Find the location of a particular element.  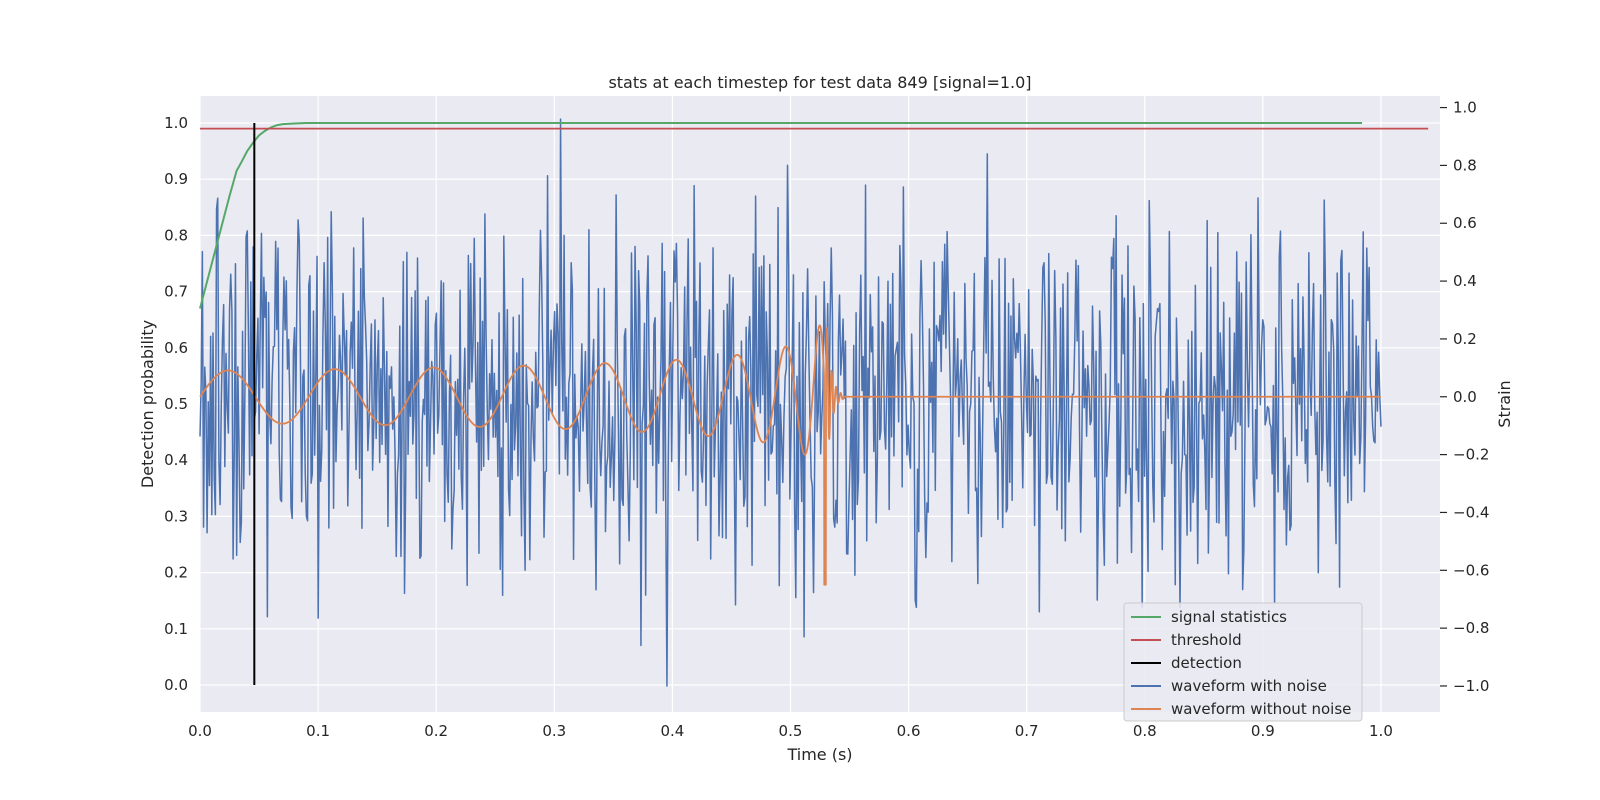

y2-tick-label: −0.4 is located at coordinates (1471, 512).